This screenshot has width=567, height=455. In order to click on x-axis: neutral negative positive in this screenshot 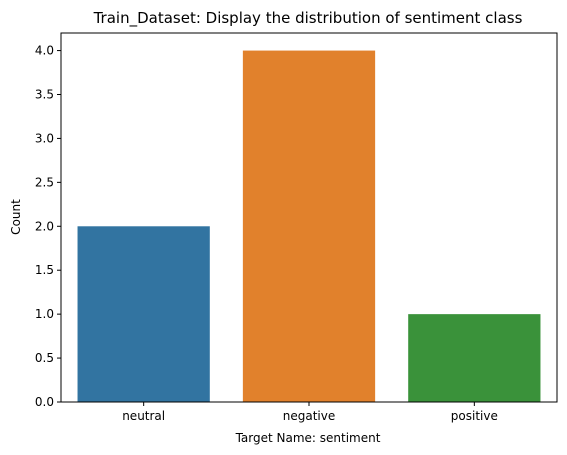, I will do `click(310, 412)`.